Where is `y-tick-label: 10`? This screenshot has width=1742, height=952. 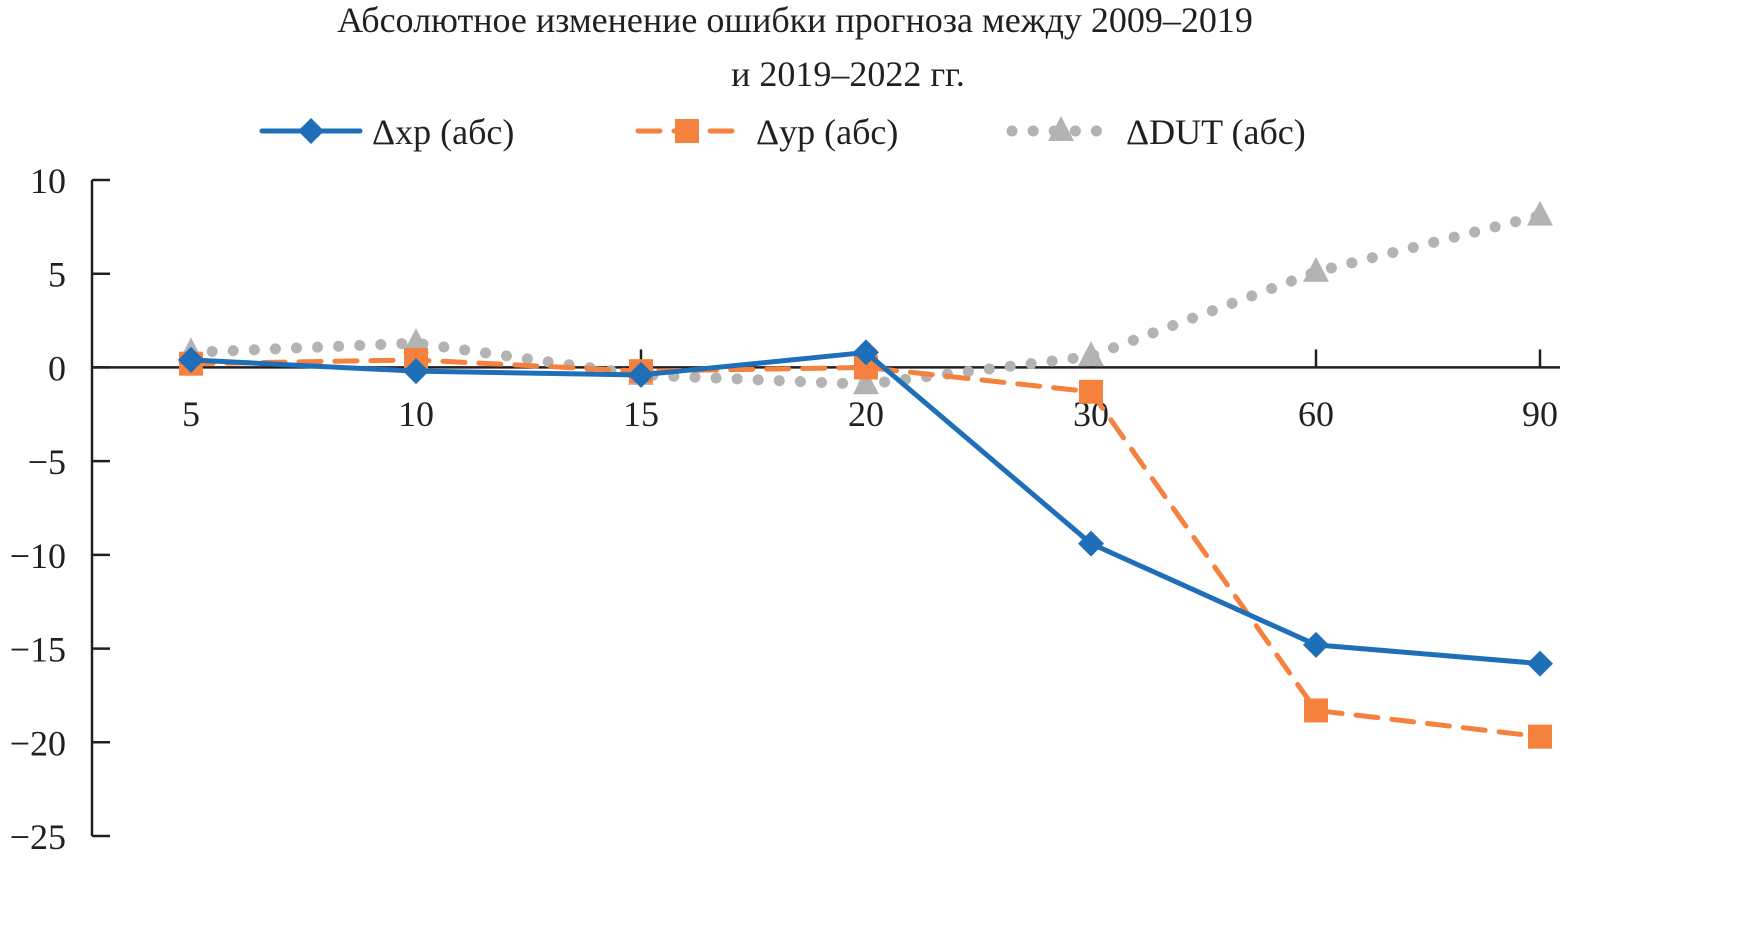 y-tick-label: 10 is located at coordinates (48, 181).